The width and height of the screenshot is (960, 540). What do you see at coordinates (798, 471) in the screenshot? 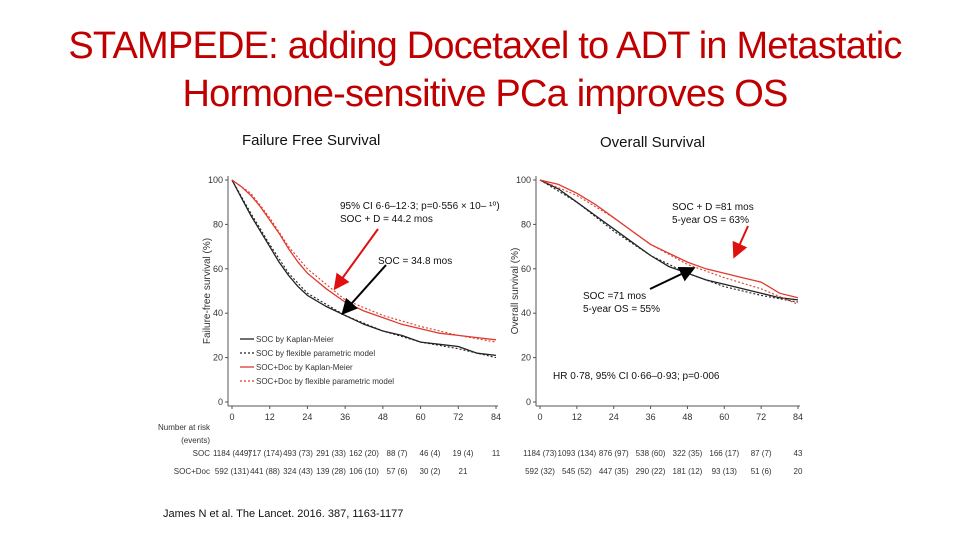
I see `os-risk-value: 20` at bounding box center [798, 471].